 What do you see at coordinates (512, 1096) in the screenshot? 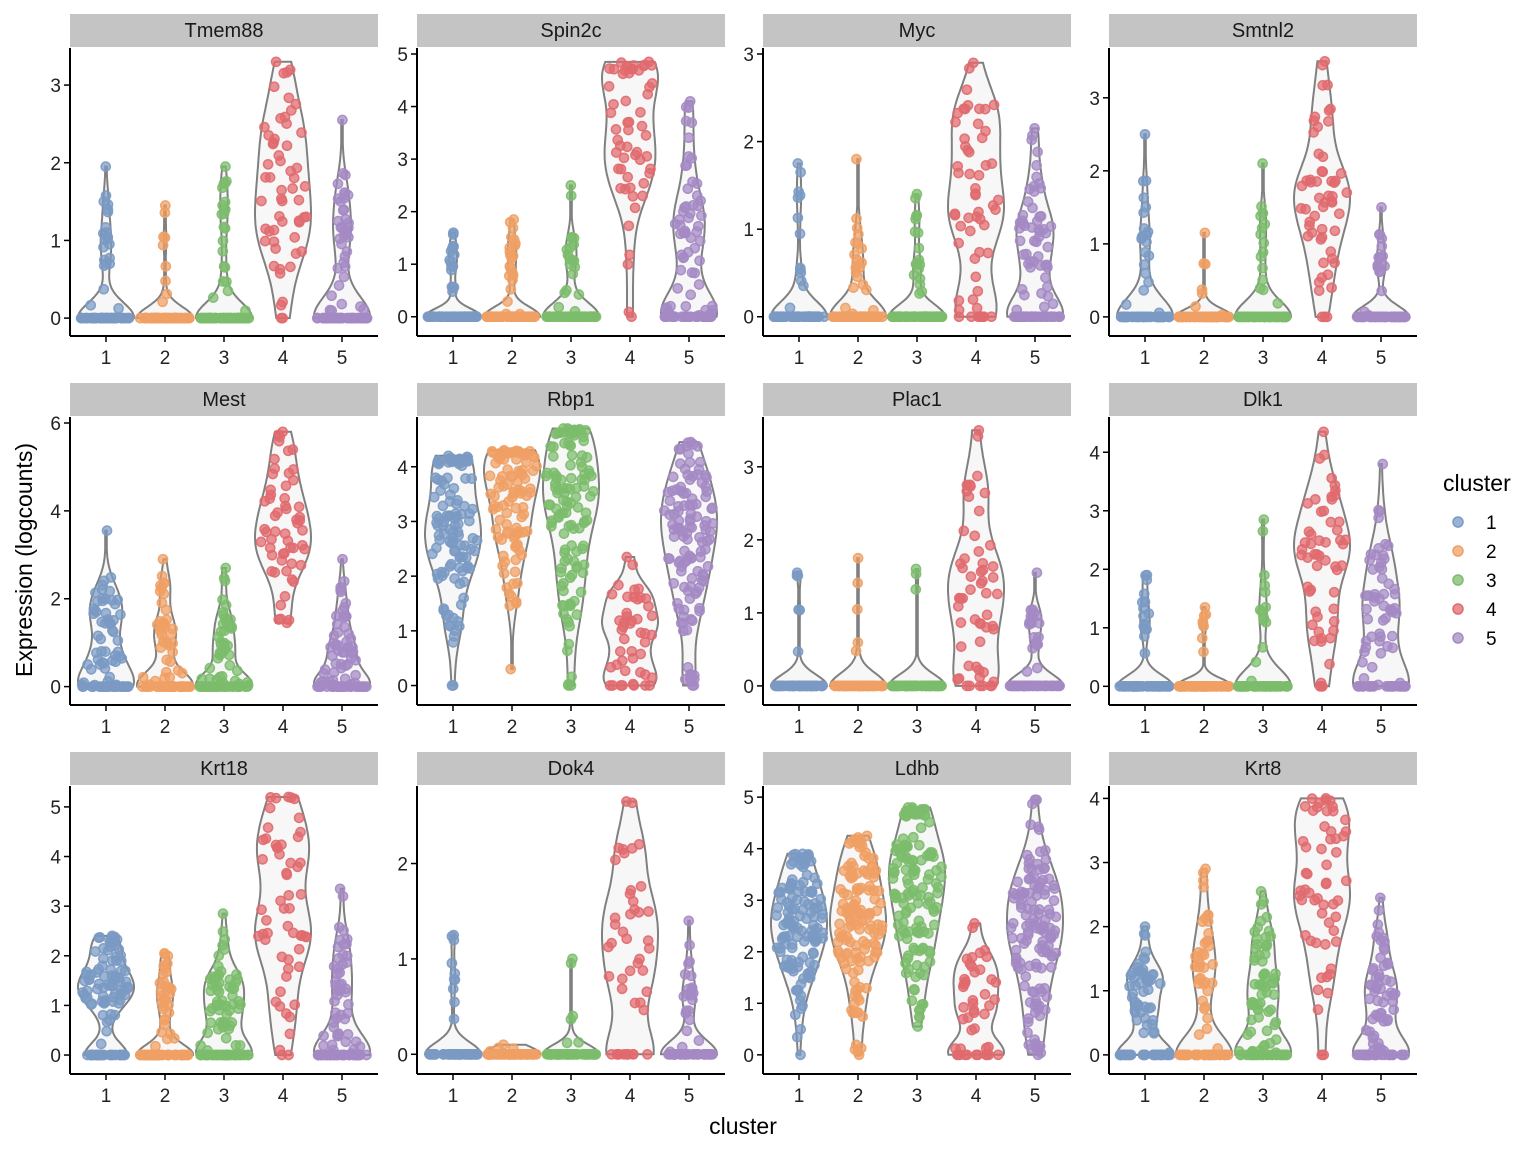
I see `x-tick-label: 2` at bounding box center [512, 1096].